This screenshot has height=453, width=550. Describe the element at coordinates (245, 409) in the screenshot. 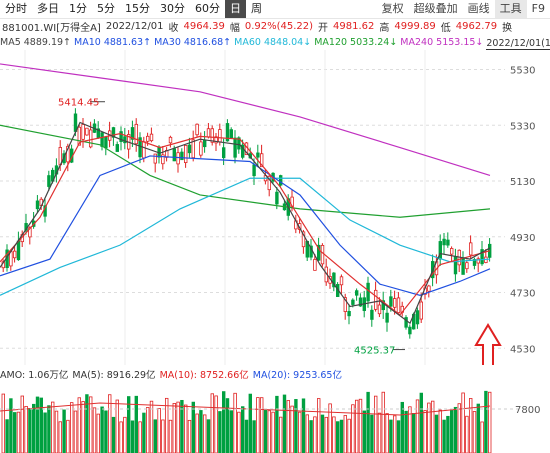

I see `vol-ma-line` at that location.